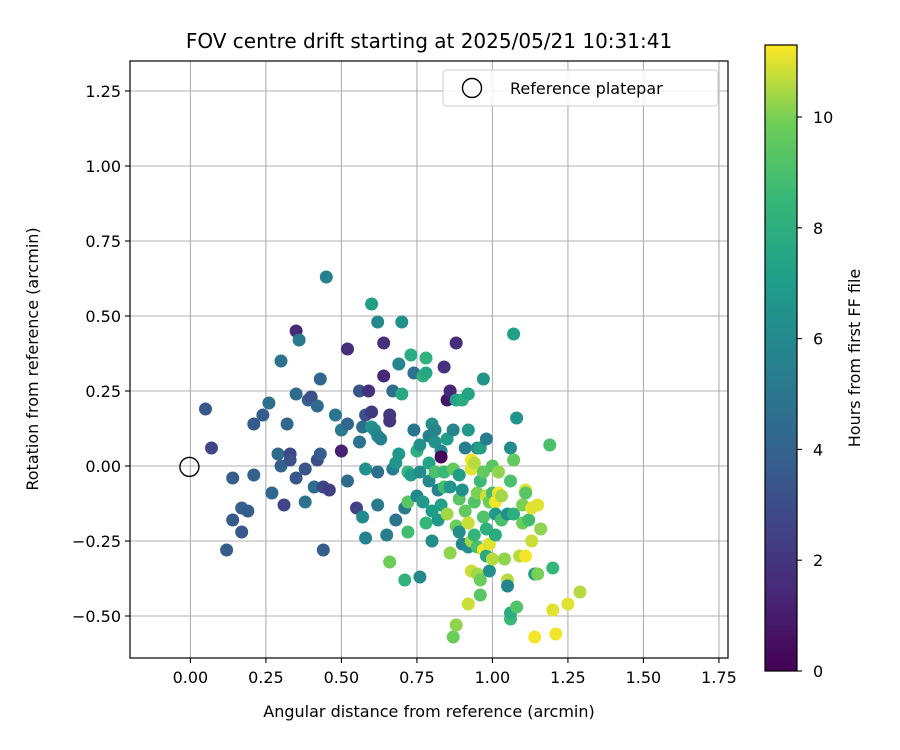 Image resolution: width=900 pixels, height=750 pixels. Describe the element at coordinates (96, 616) in the screenshot. I see `y-tick-label: −0.50` at that location.